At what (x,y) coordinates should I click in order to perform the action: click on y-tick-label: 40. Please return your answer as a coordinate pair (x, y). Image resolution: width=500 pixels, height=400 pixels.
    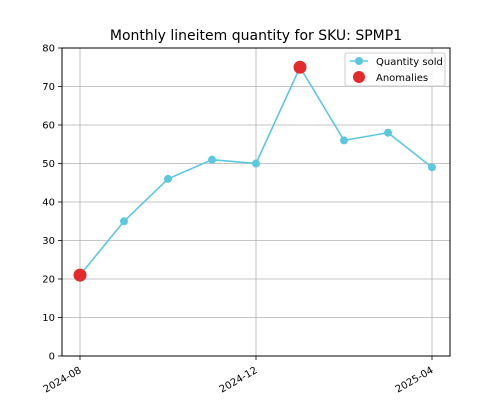
    Looking at the image, I should click on (48, 203).